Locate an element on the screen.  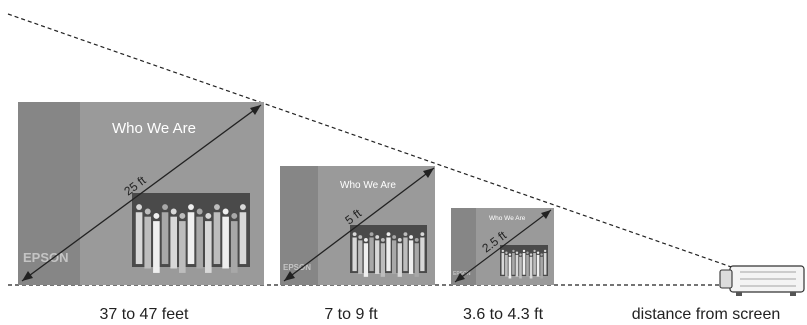
distance-label-small: 3.6 to 4.3 ft is located at coordinates (503, 314).